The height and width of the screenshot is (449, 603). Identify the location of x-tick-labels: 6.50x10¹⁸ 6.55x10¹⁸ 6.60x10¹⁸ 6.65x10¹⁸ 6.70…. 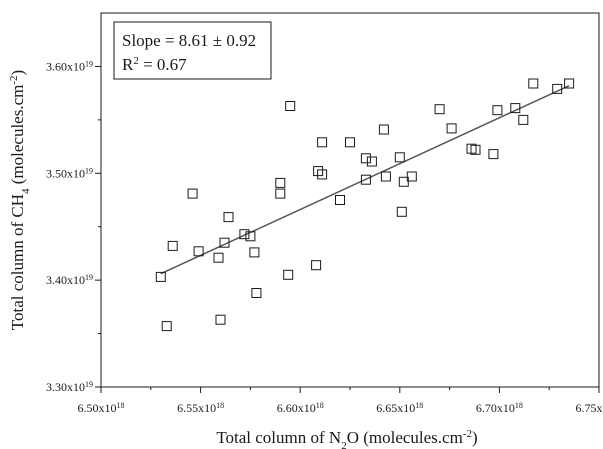
(340, 408).